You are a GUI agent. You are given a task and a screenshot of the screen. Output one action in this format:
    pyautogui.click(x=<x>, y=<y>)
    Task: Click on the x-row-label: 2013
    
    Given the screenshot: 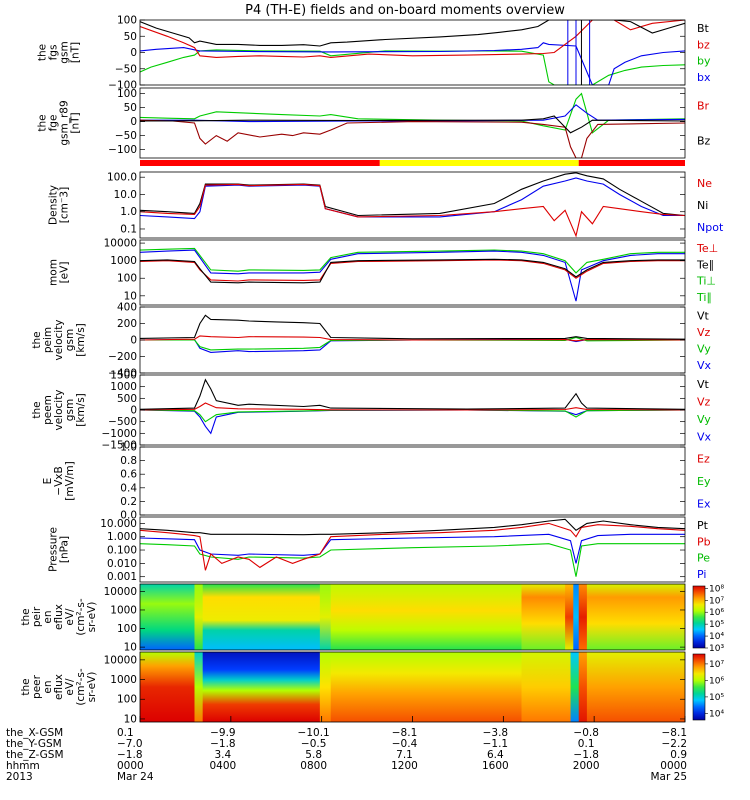 What is the action you would take?
    pyautogui.click(x=19, y=777)
    